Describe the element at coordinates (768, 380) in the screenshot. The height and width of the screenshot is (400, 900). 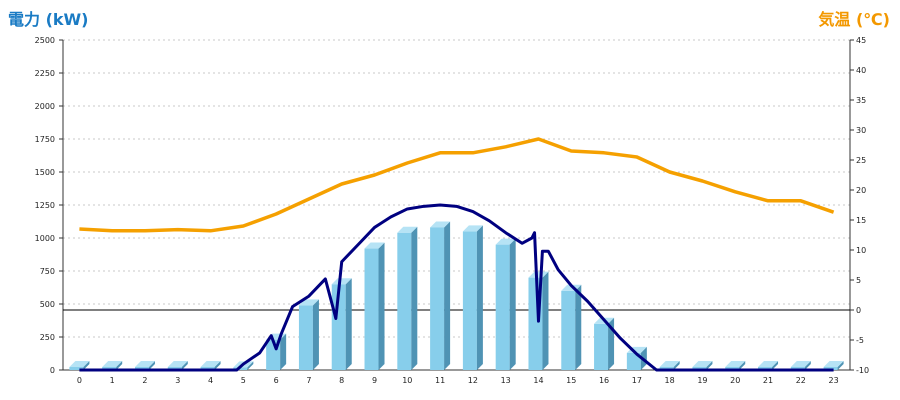
I see `x-tick-label: 21` at that location.